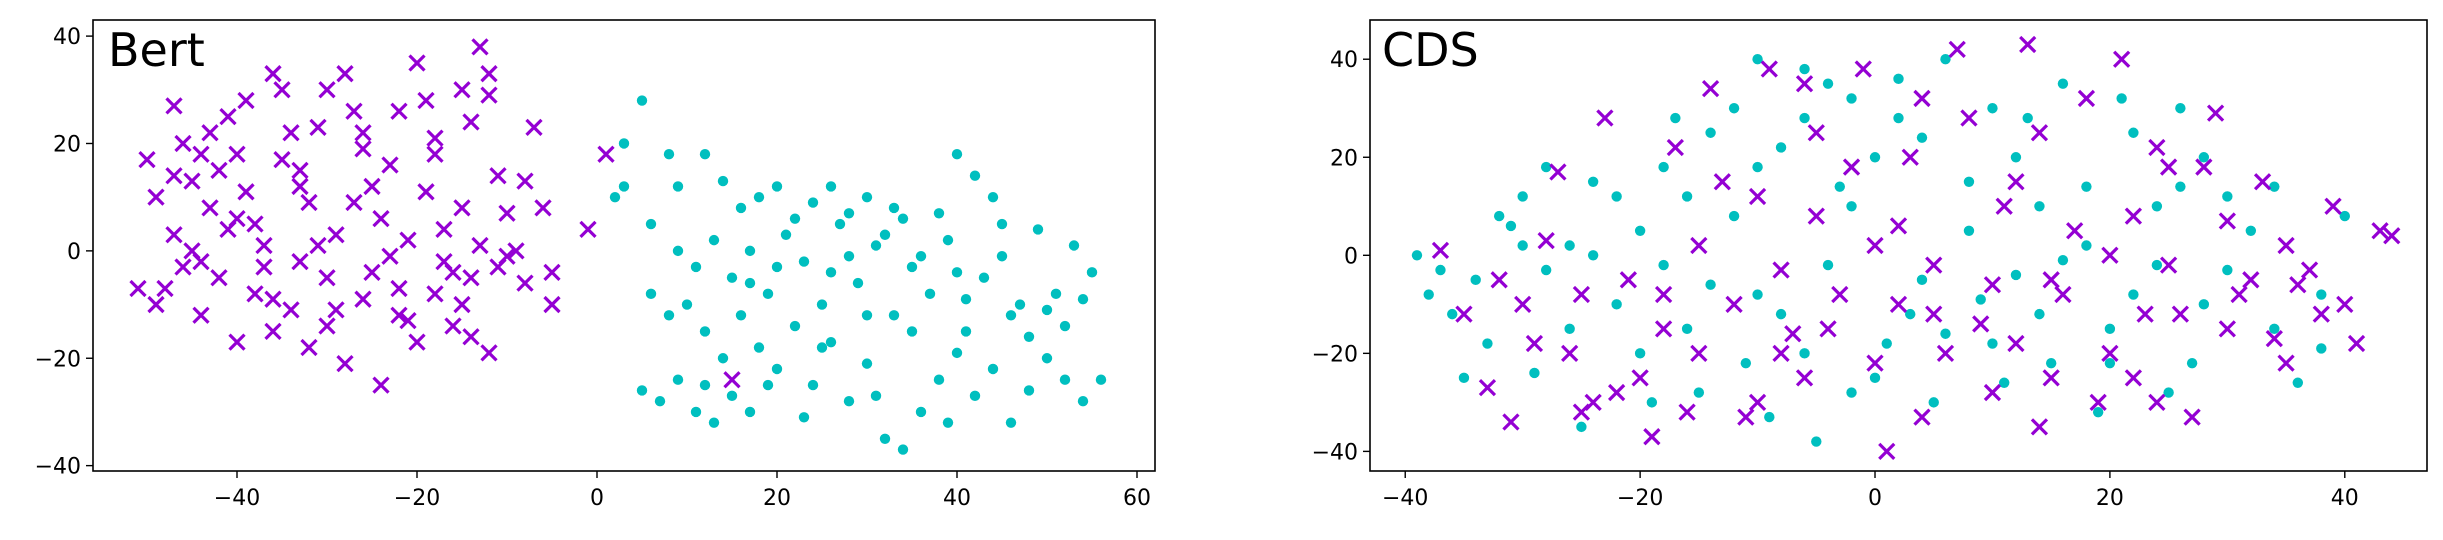  Describe the element at coordinates (682, 491) in the screenshot. I see `bert-xticks: −40 −20 0 20 40 60` at that location.